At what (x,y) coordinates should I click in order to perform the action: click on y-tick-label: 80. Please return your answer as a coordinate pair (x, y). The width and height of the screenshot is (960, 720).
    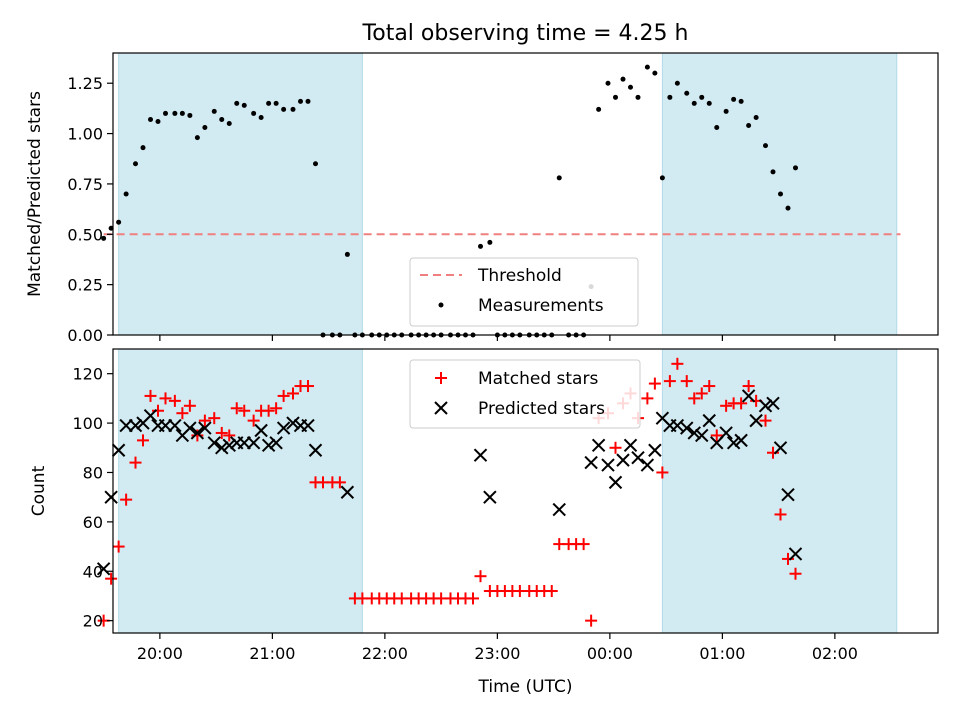
    Looking at the image, I should click on (93, 472).